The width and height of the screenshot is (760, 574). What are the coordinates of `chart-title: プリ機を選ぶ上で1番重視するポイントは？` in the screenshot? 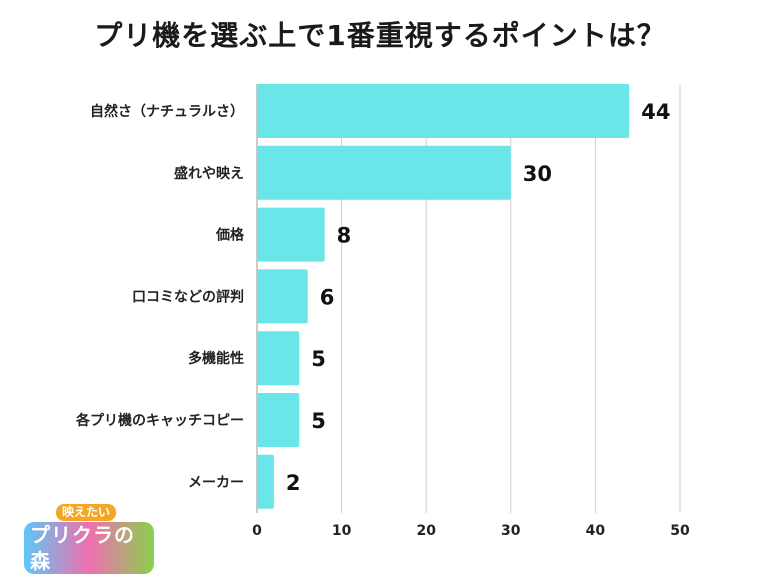 It's located at (380, 35).